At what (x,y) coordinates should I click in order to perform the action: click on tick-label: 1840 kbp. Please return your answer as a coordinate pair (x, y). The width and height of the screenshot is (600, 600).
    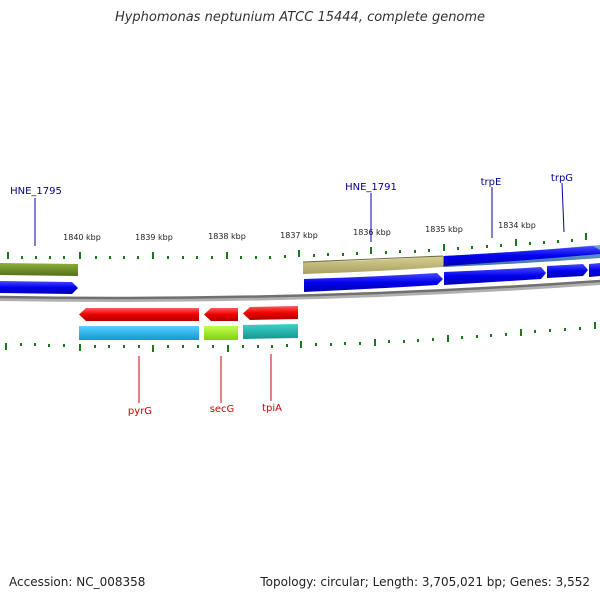
    Looking at the image, I should click on (82, 237).